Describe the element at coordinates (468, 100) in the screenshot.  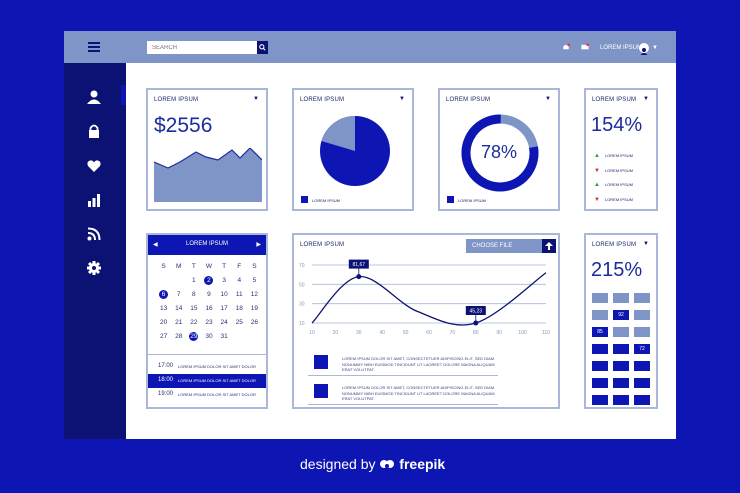
I see `card-title: LOREM IPSUM` at that location.